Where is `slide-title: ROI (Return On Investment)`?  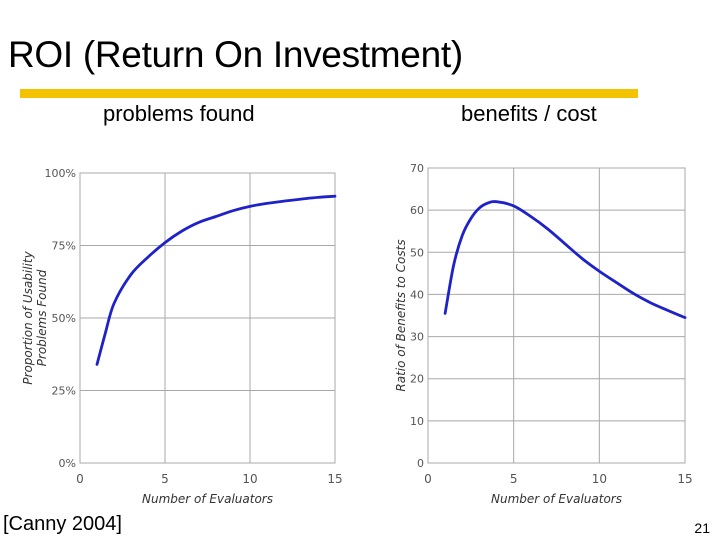 slide-title: ROI (Return On Investment) is located at coordinates (235, 54).